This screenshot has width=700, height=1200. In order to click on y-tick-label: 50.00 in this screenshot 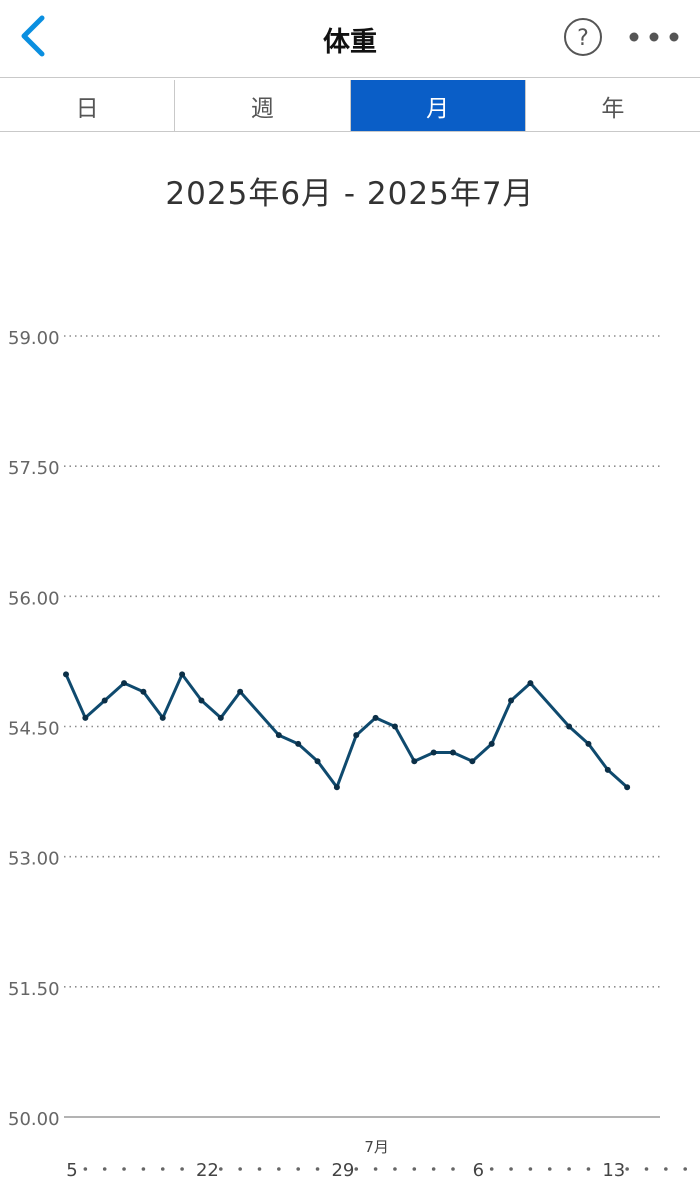, I will do `click(34, 1119)`.